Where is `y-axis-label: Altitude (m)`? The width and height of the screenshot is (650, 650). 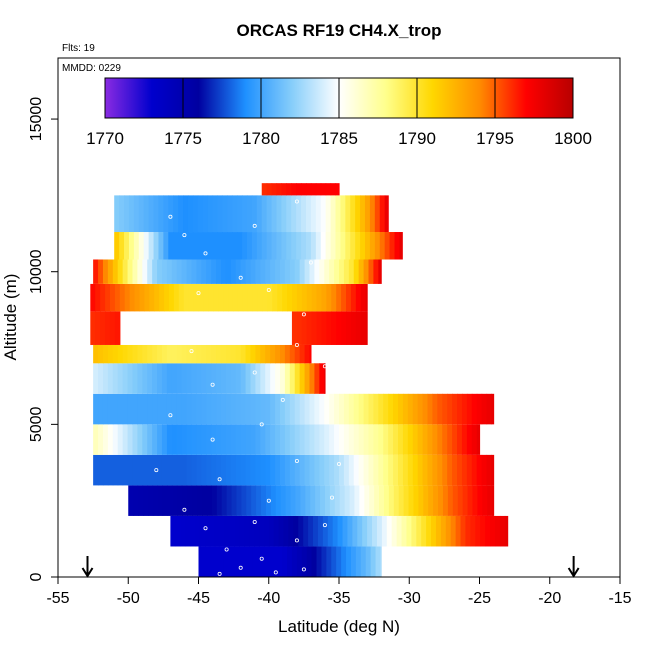 y-axis-label: Altitude (m) is located at coordinates (10, 317).